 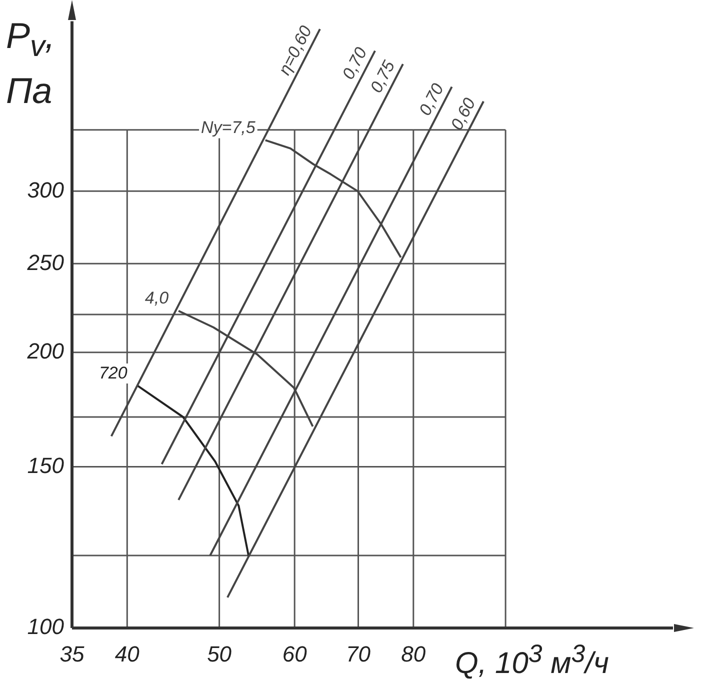 I want to click on text: 0,70, so click(x=431, y=99).